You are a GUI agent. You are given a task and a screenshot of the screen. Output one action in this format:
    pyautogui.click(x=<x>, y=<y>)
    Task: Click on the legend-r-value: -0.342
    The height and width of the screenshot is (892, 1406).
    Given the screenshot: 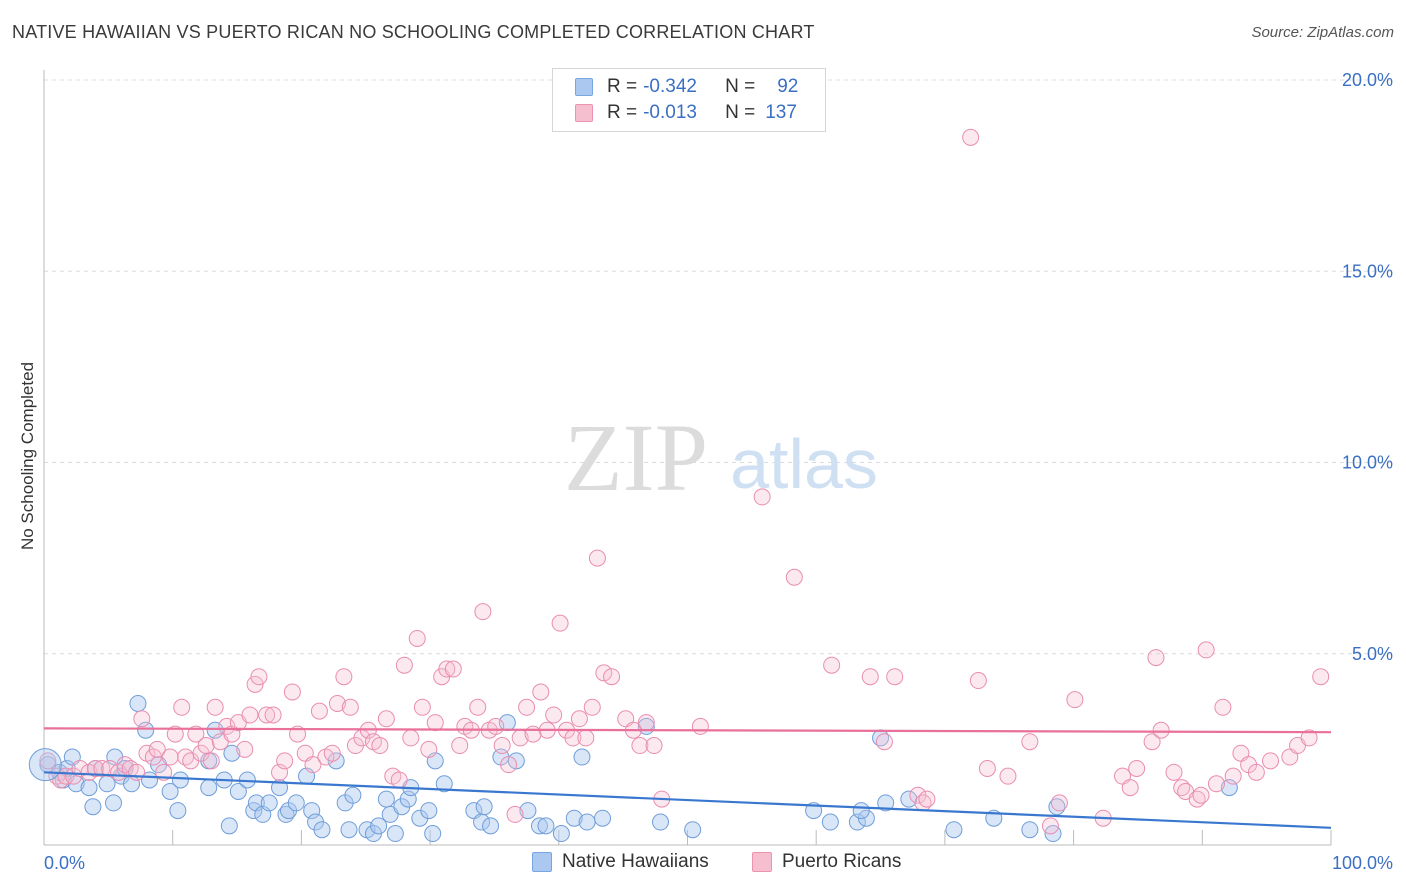 What is the action you would take?
    pyautogui.click(x=670, y=86)
    